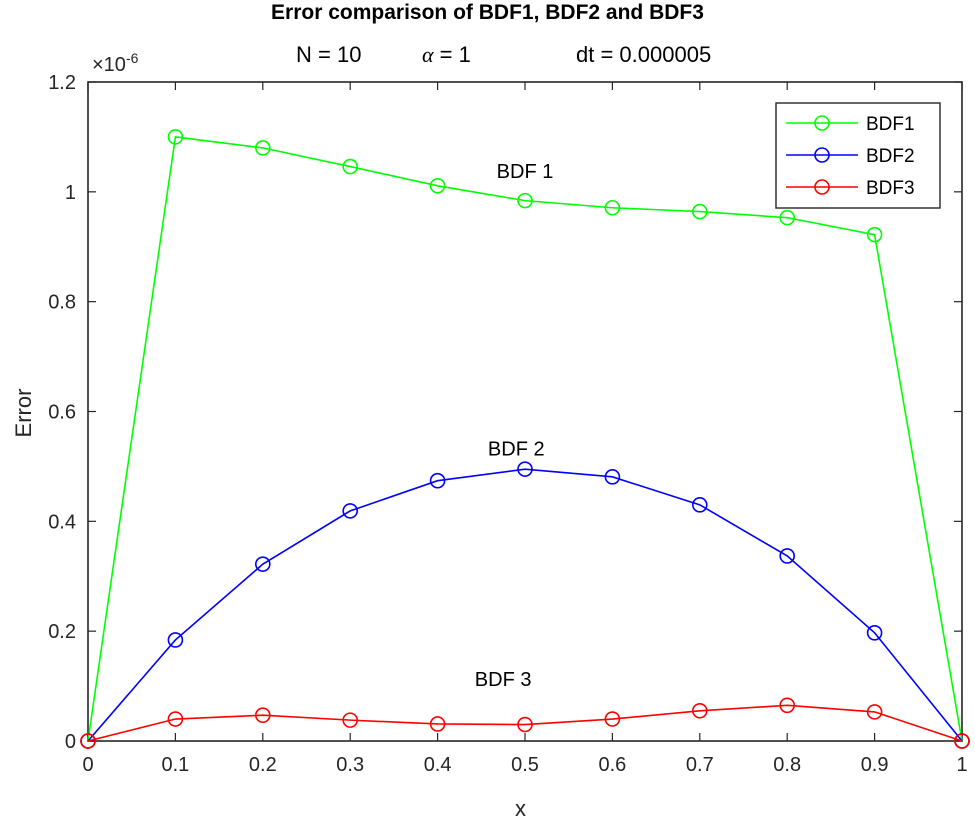 This screenshot has height=822, width=975. Describe the element at coordinates (822, 155) in the screenshot. I see `legend-marker-bdf2` at that location.